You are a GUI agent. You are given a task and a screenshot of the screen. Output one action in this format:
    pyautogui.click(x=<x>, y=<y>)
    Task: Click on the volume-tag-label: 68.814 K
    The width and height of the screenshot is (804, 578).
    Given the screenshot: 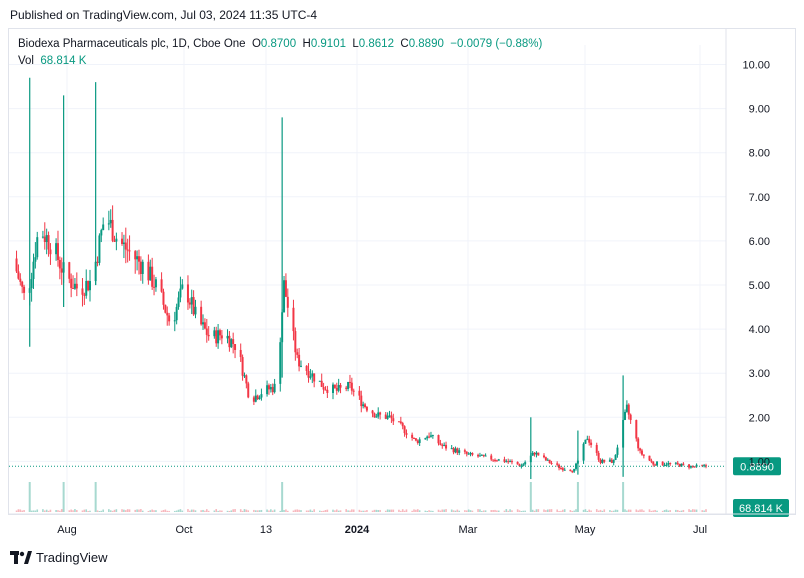 What is the action you would take?
    pyautogui.click(x=761, y=509)
    